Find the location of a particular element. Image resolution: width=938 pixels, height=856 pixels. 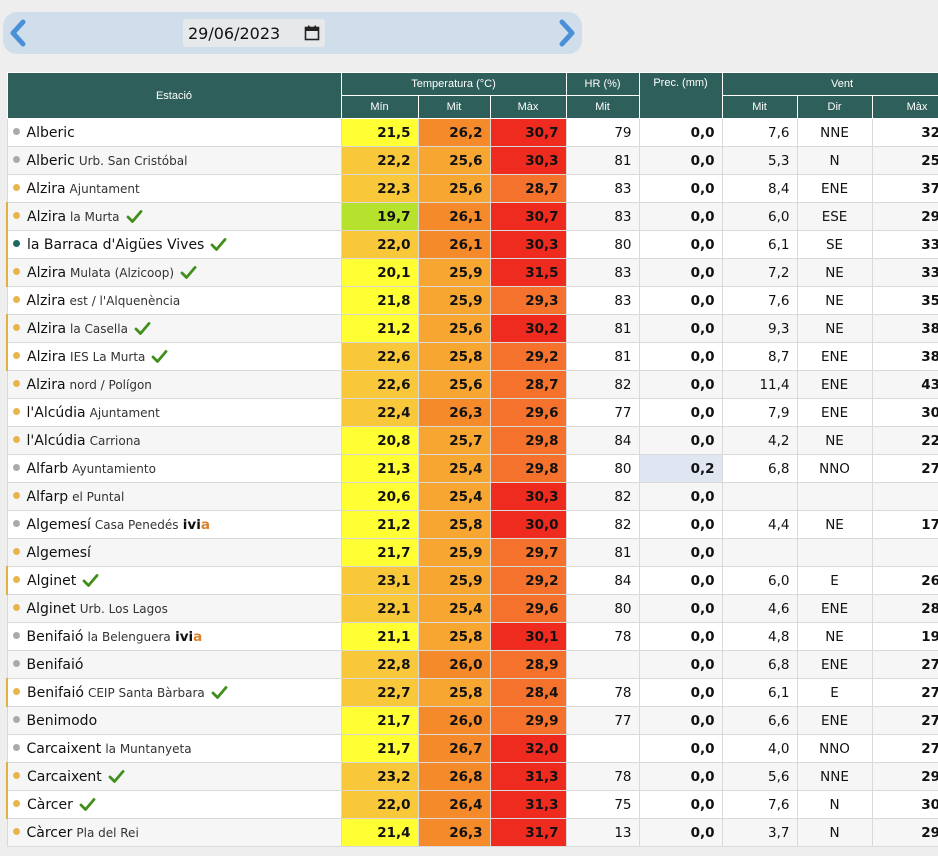

header-wind-max: Màx is located at coordinates (904, 107).